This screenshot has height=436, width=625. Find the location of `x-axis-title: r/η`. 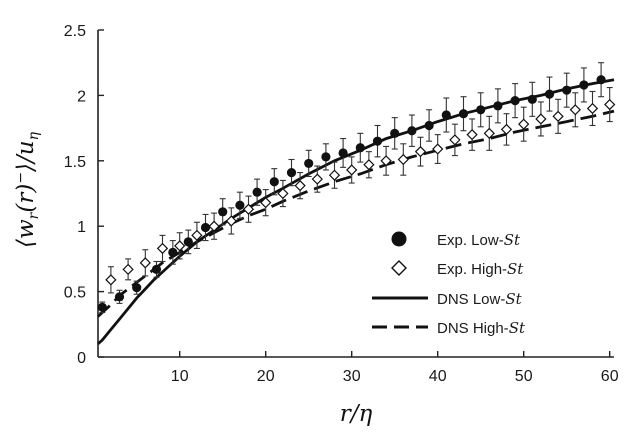

x-axis-title: r/η is located at coordinates (356, 414).